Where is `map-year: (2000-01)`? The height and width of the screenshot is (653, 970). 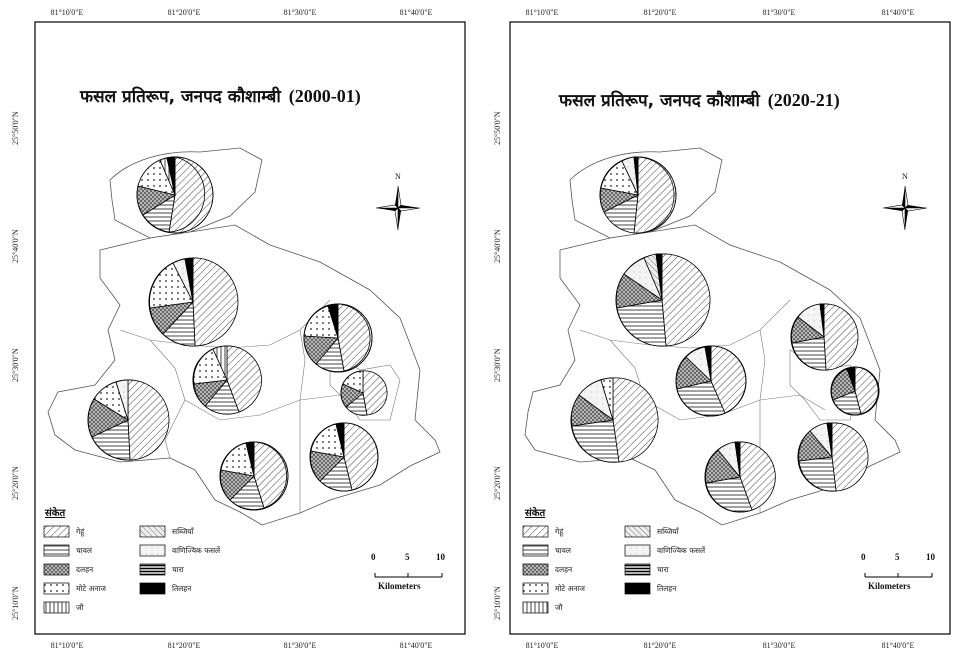
map-year: (2000-01) is located at coordinates (324, 96).